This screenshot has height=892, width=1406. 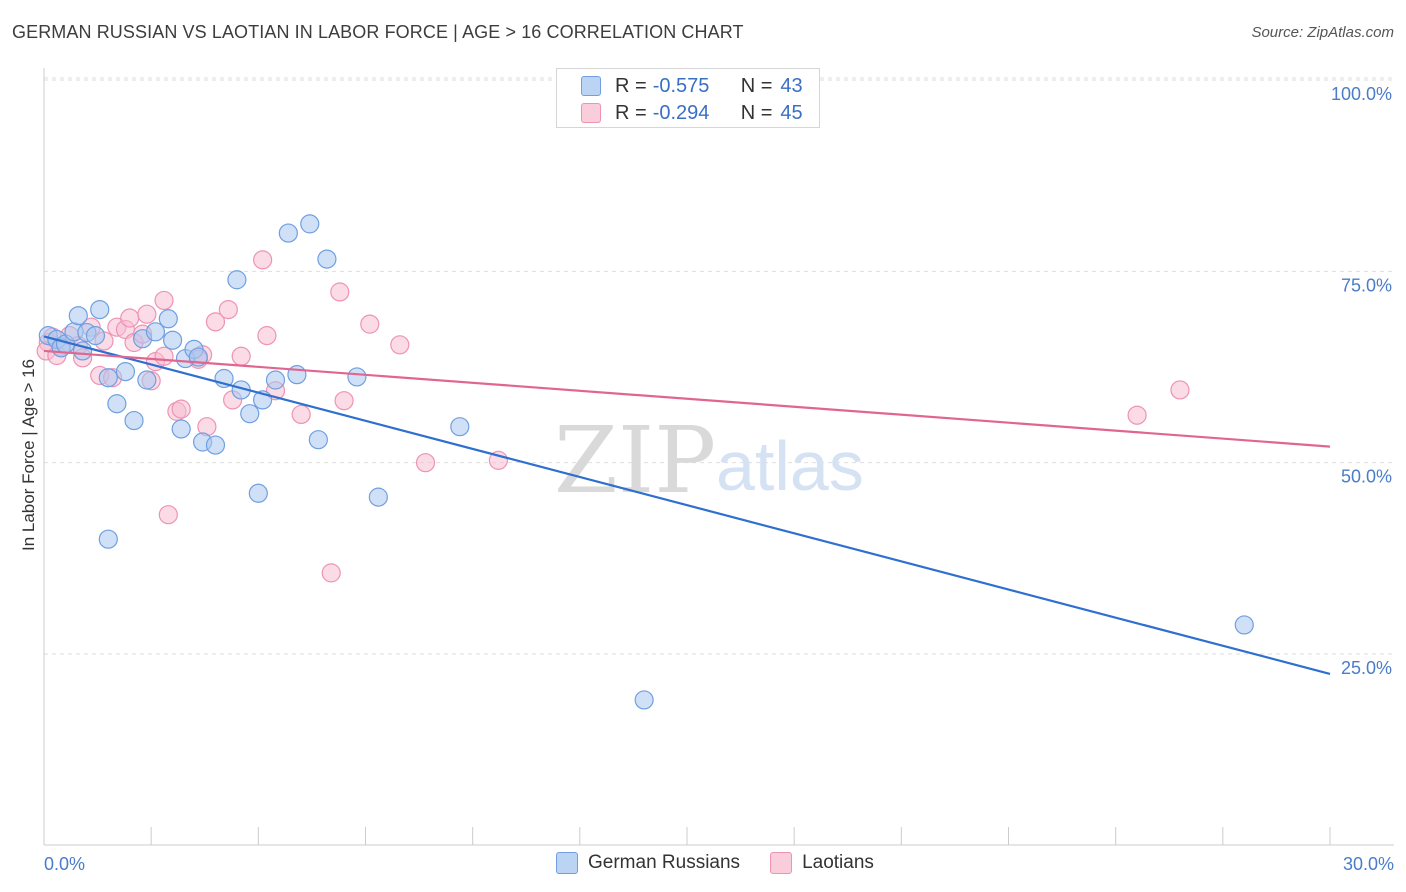 I want to click on series-legend-label: Laotians, so click(x=838, y=862).